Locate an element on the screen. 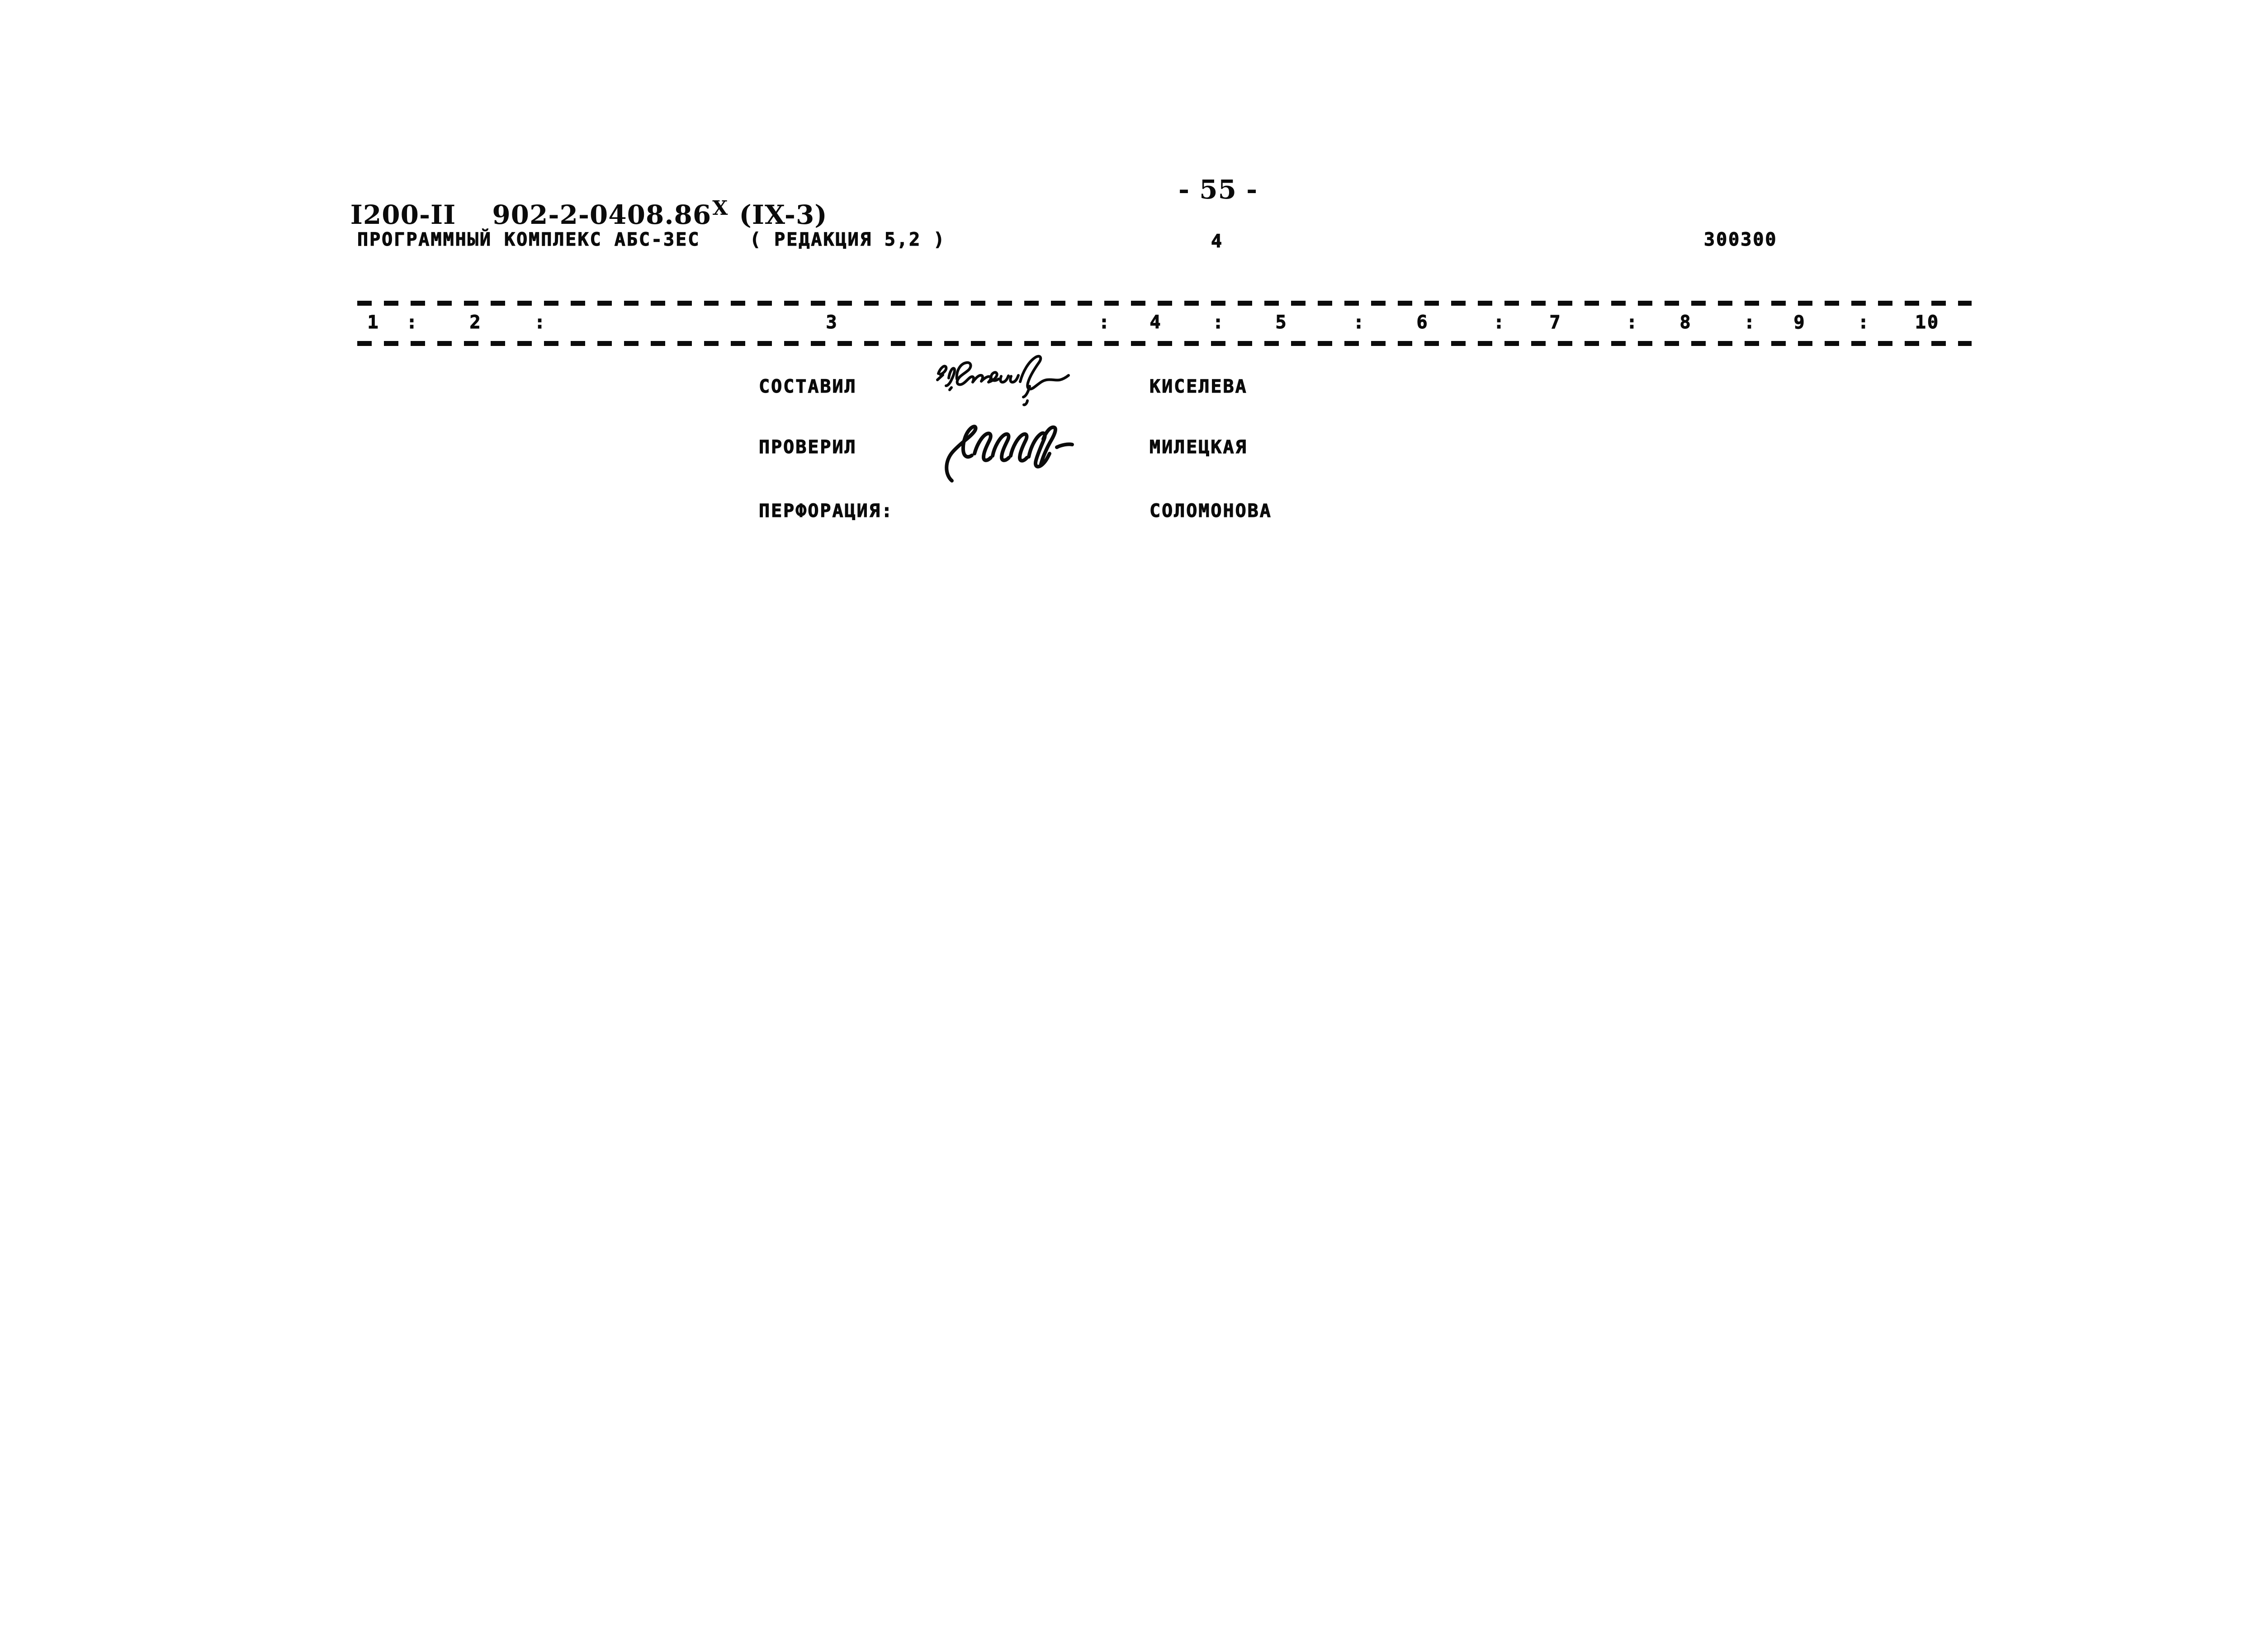 The height and width of the screenshot is (1652, 2247). signer-name-solomonova: СОЛОМОНОВА is located at coordinates (1210, 511).